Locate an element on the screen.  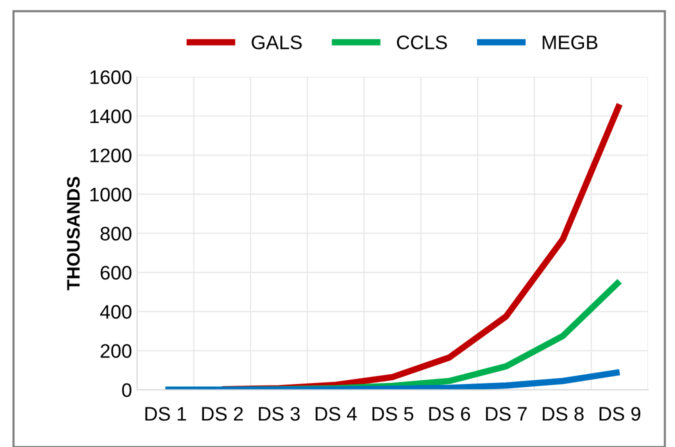
x-tick-label: DS 3 is located at coordinates (279, 413).